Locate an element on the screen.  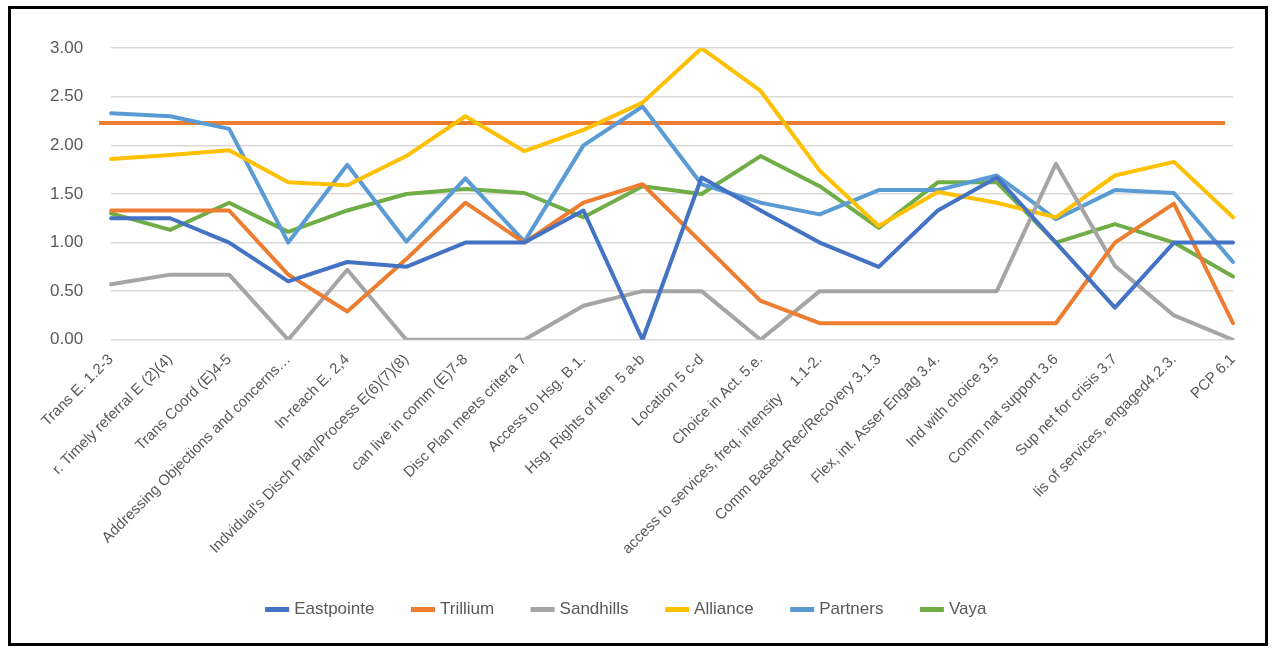
legend-label: Eastpointe is located at coordinates (334, 609).